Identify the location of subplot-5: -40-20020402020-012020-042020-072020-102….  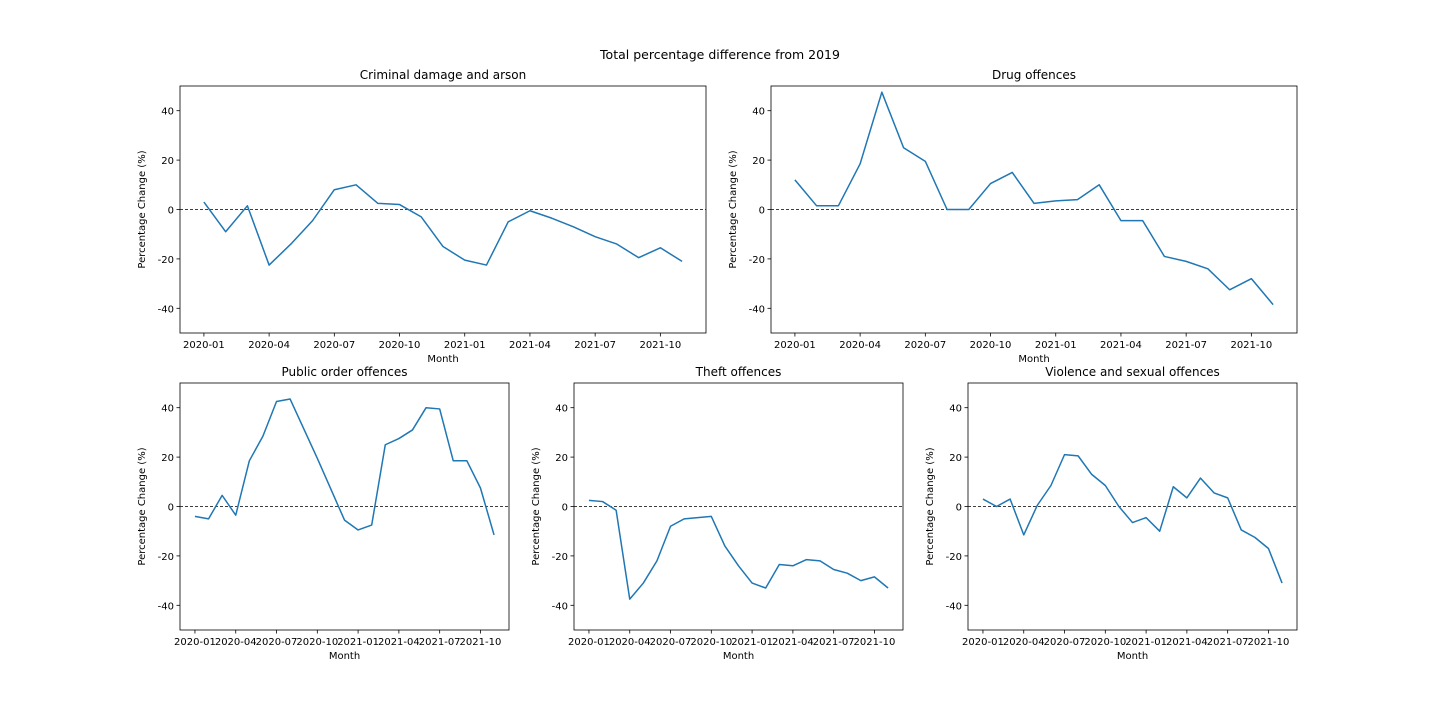
(1111, 513).